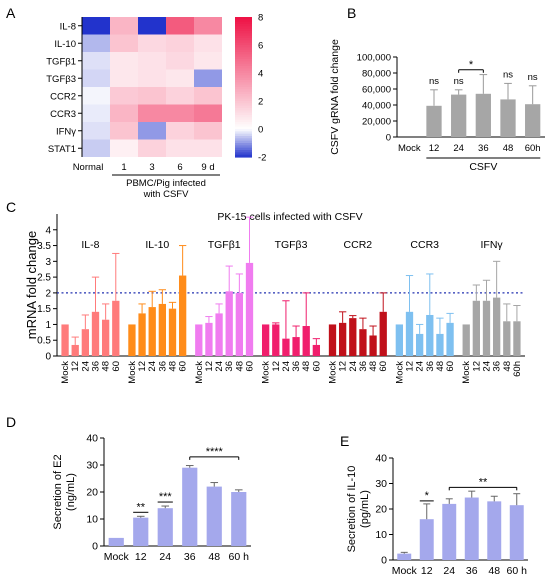 The width and height of the screenshot is (550, 585). What do you see at coordinates (63, 96) in the screenshot?
I see `heatmap-row-label: CCR2` at bounding box center [63, 96].